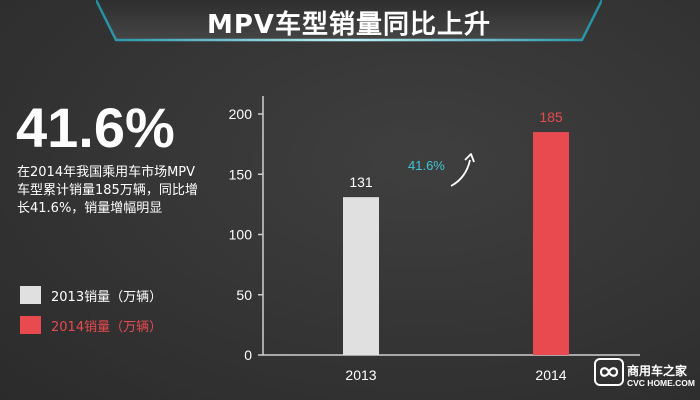 This screenshot has width=700, height=400. What do you see at coordinates (469, 158) in the screenshot?
I see `growth-arrowhead-icon` at bounding box center [469, 158].